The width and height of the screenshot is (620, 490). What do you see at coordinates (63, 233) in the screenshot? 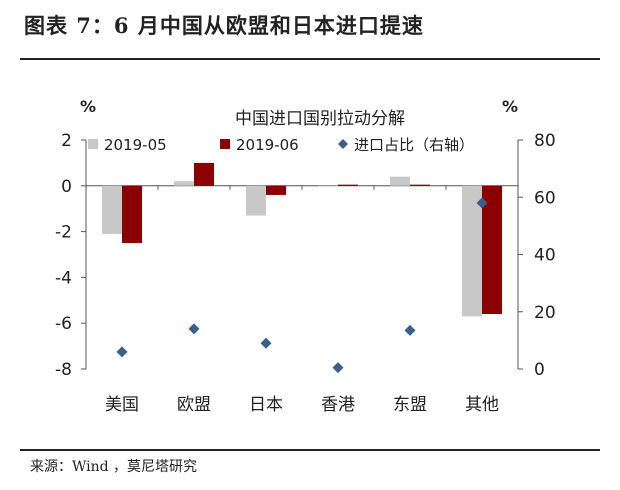
I see `left-tick-label: -2` at bounding box center [63, 233].